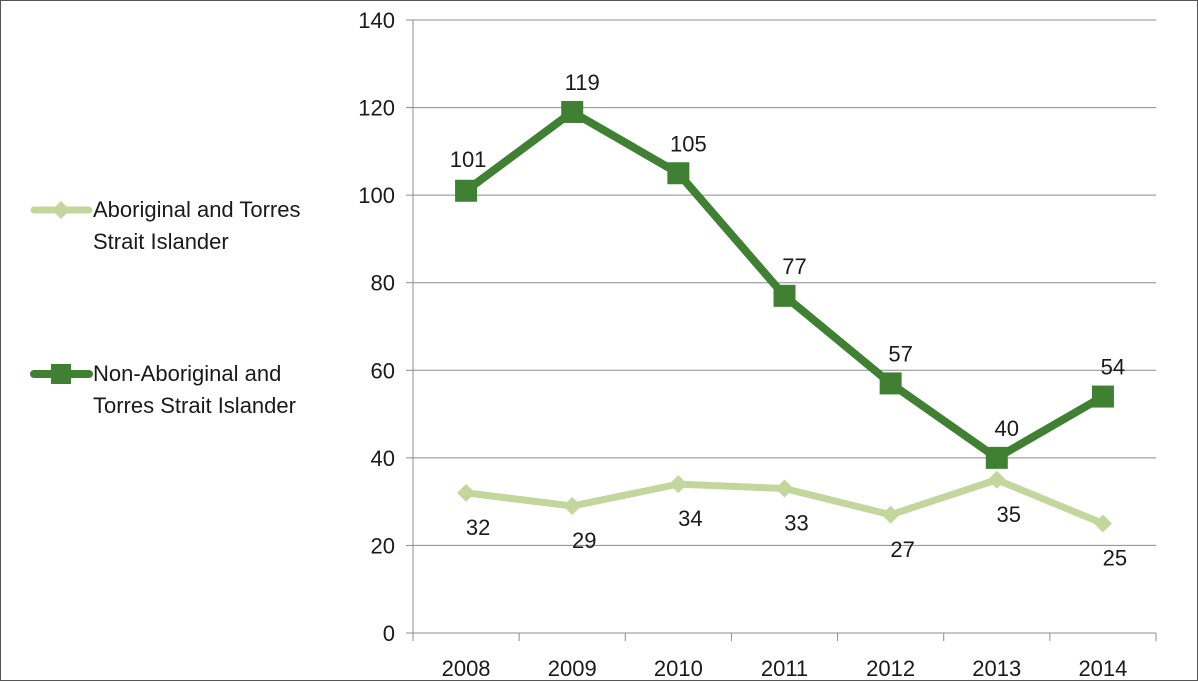  What do you see at coordinates (466, 668) in the screenshot?
I see `x-tick-label: 2008` at bounding box center [466, 668].